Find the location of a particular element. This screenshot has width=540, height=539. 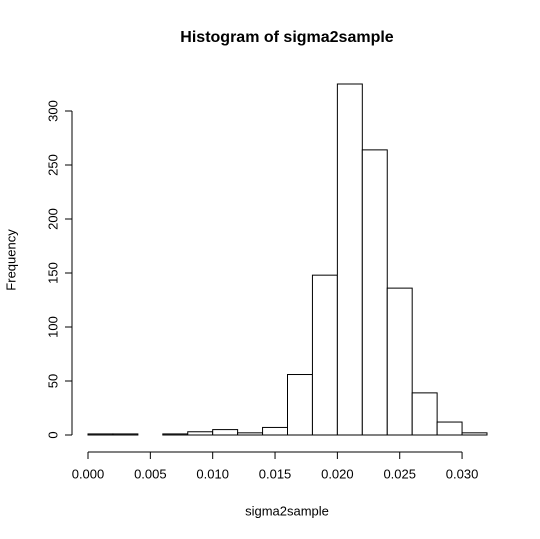

y-tick-label: 0 is located at coordinates (52, 434).